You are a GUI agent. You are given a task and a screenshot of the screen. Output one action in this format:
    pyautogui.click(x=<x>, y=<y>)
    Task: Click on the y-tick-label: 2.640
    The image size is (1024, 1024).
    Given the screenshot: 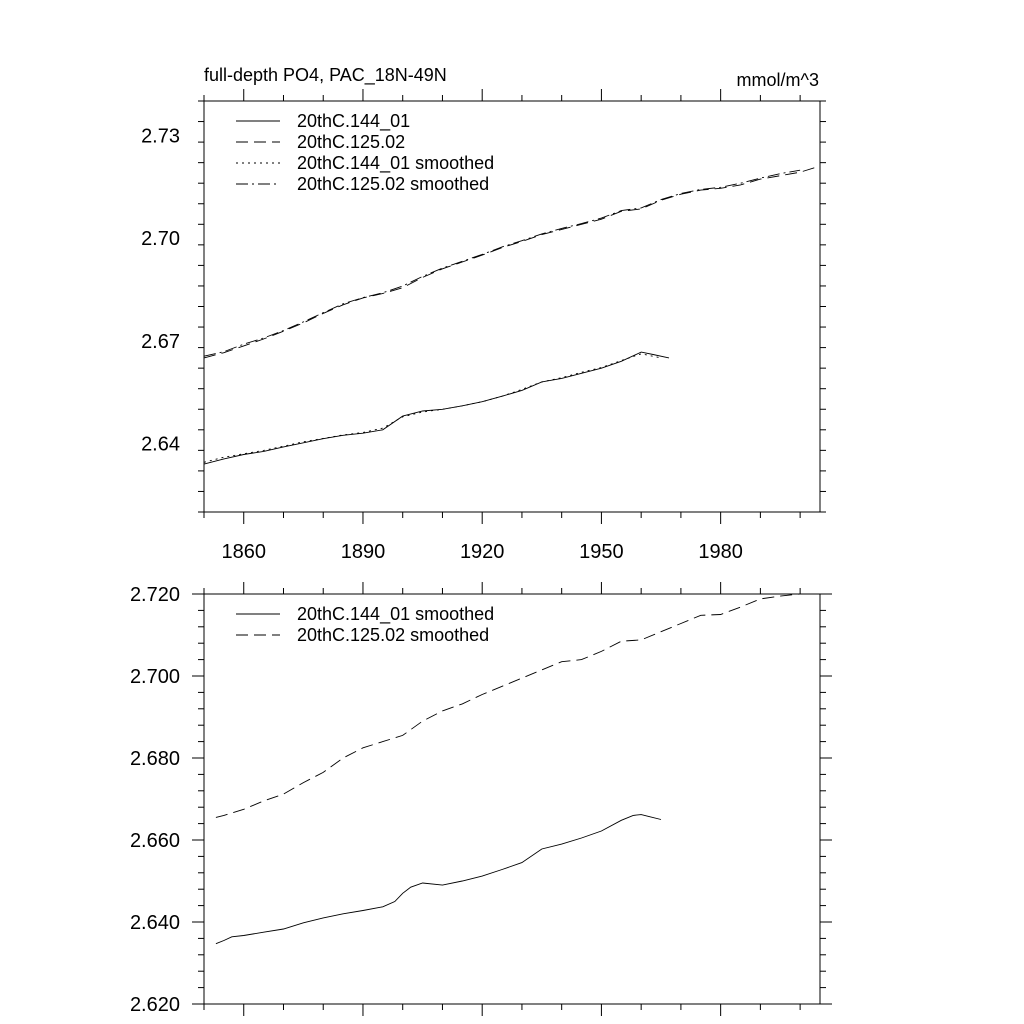 What is the action you would take?
    pyautogui.click(x=155, y=923)
    